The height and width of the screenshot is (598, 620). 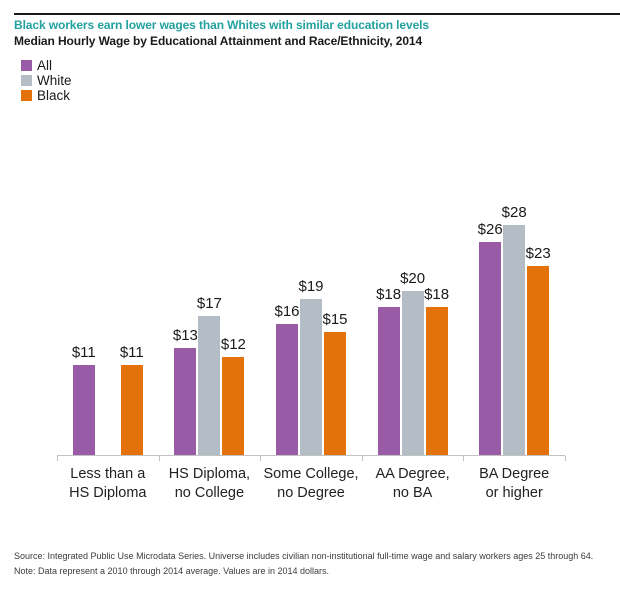 What do you see at coordinates (514, 212) in the screenshot?
I see `bar-value-label: $28` at bounding box center [514, 212].